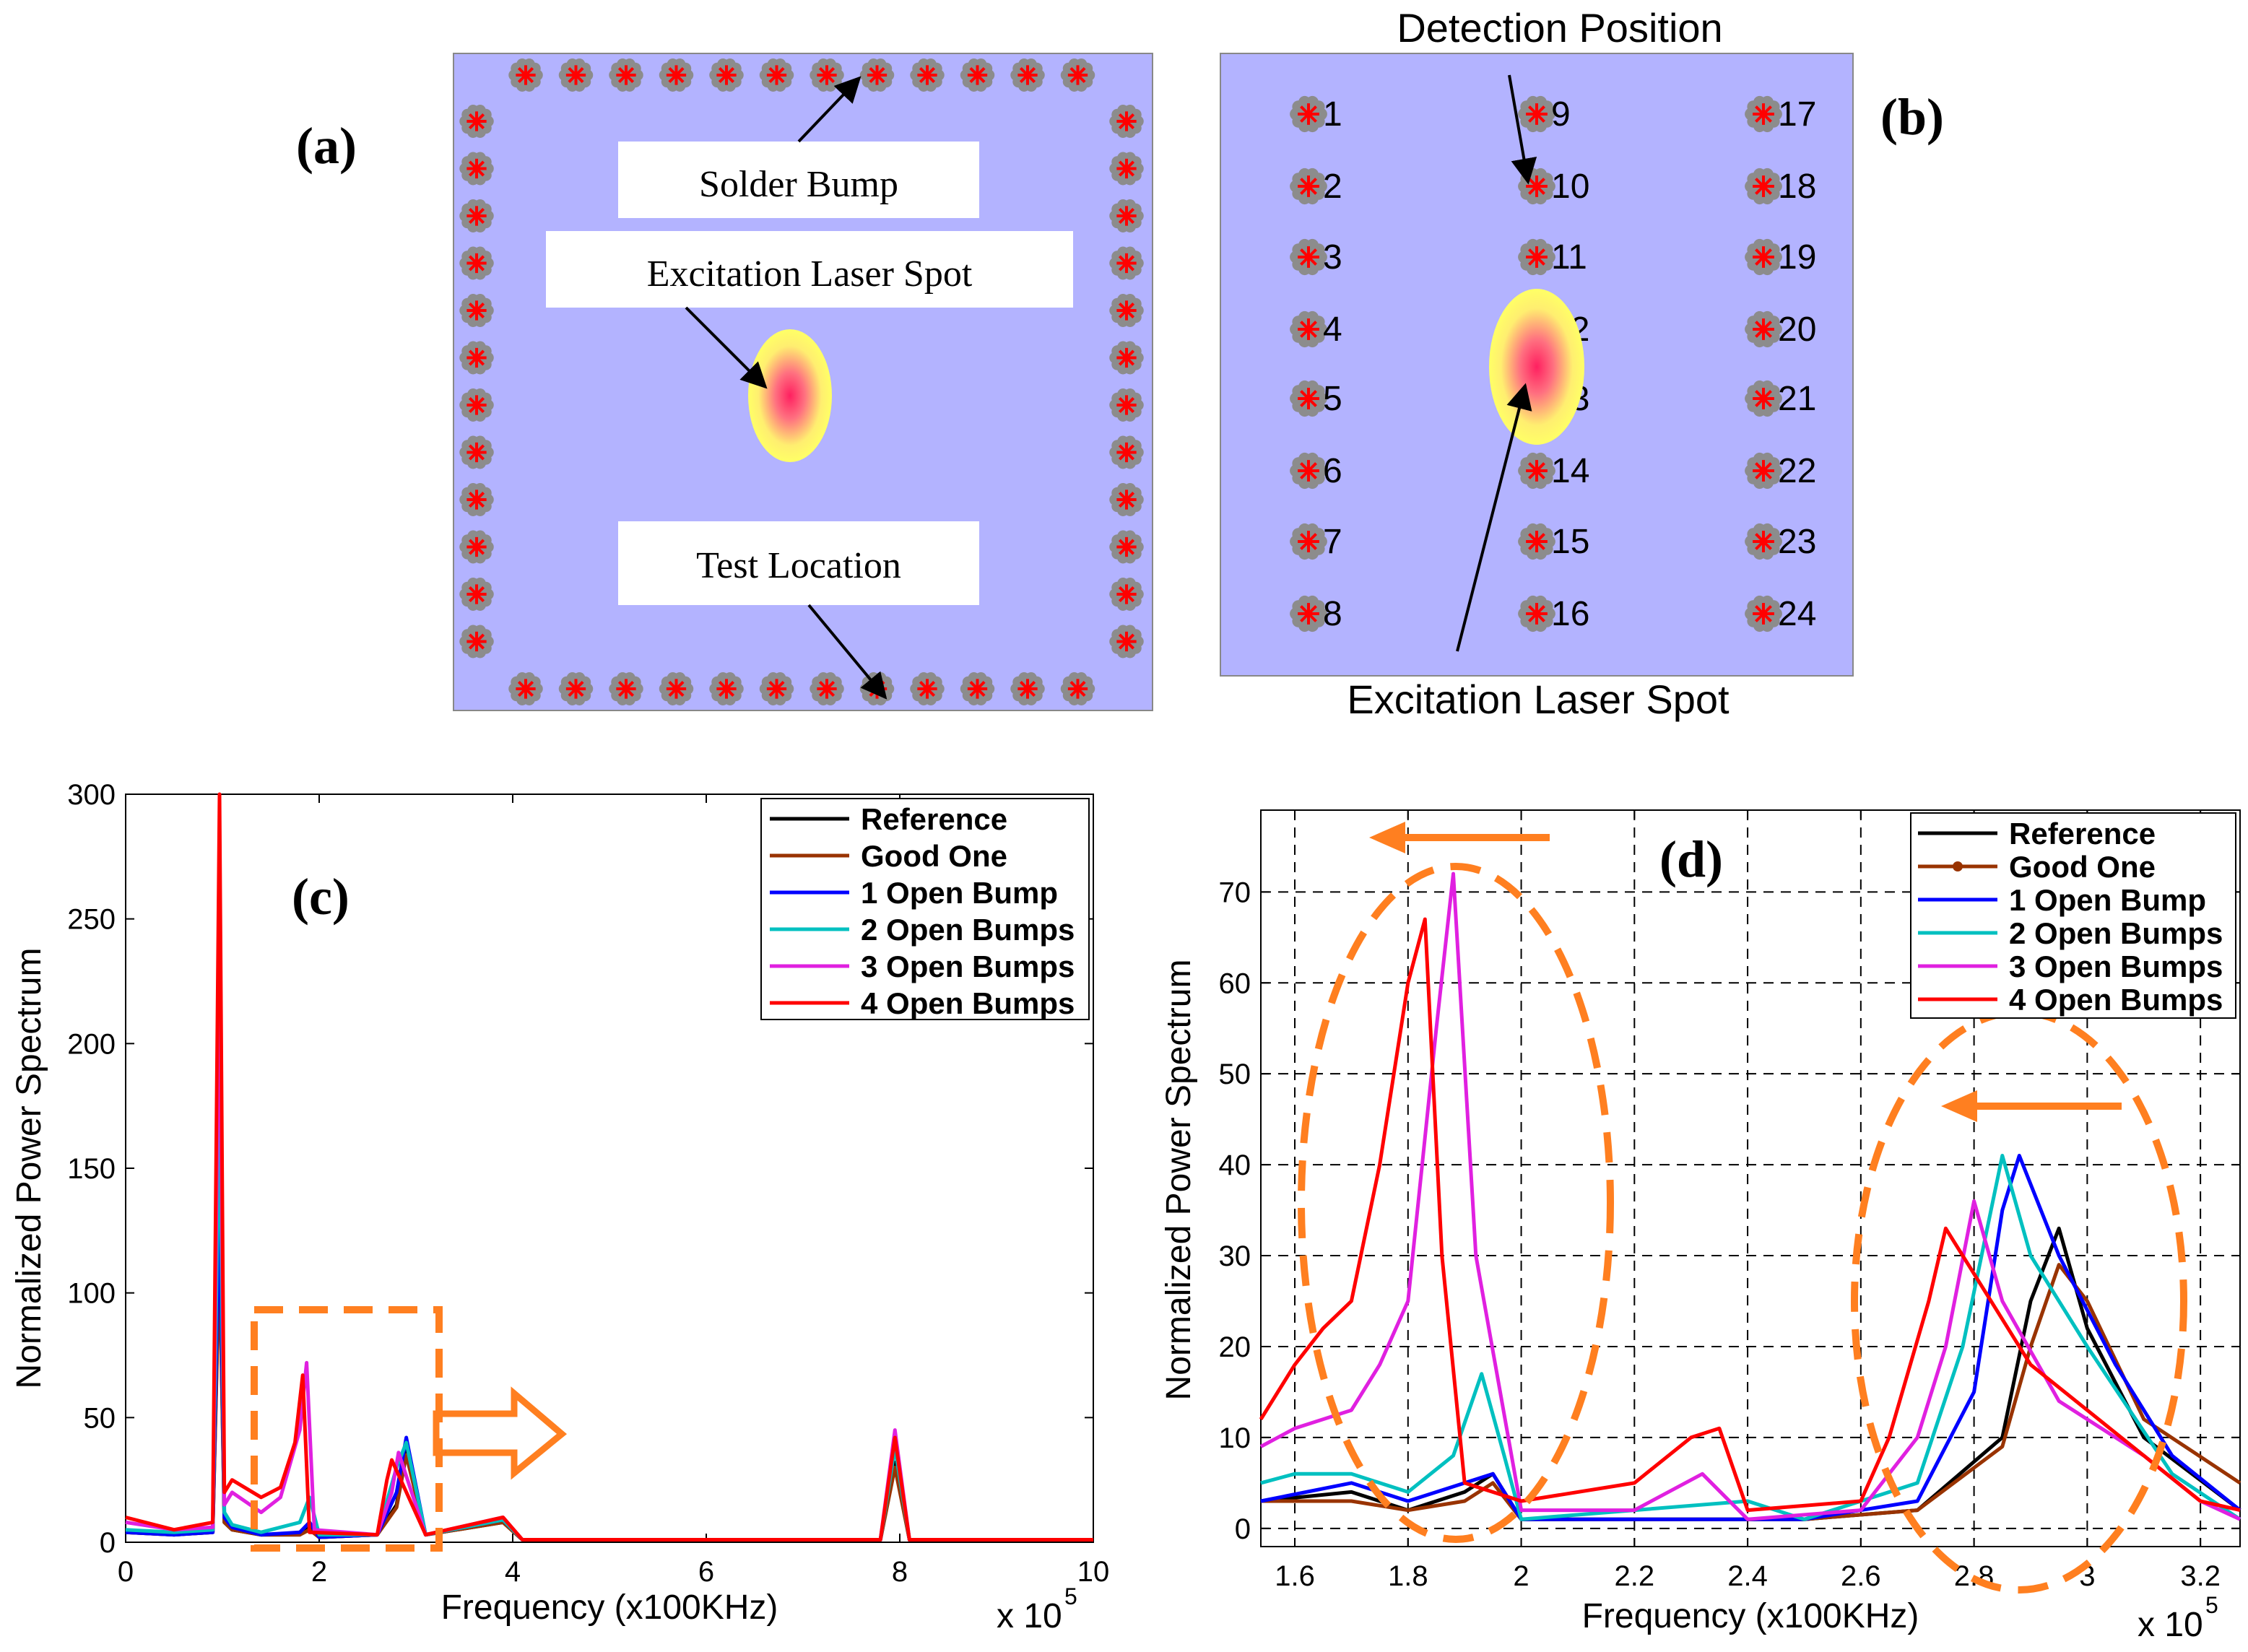 The image size is (2248, 1652). Describe the element at coordinates (1797, 329) in the screenshot. I see `detection-number: 20` at that location.